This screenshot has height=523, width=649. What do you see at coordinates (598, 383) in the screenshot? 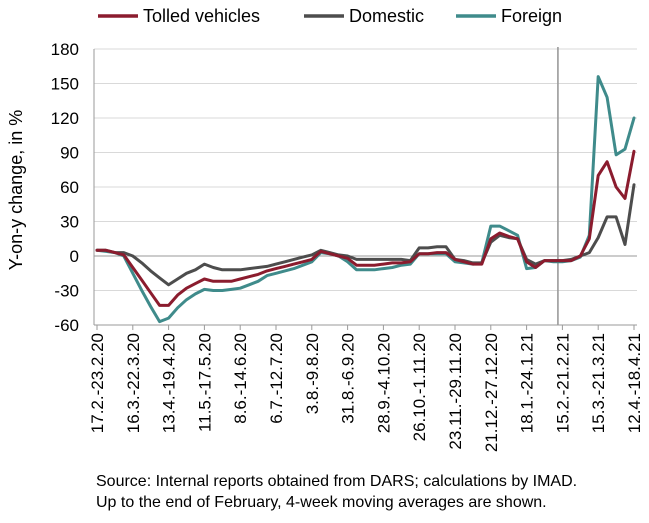
I see `x-tick-label-14: 15.3.-21.3.21` at bounding box center [598, 383].